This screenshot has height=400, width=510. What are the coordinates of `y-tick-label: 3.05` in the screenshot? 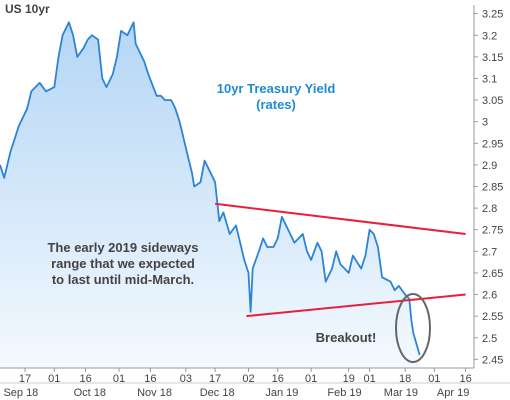 It's located at (492, 101).